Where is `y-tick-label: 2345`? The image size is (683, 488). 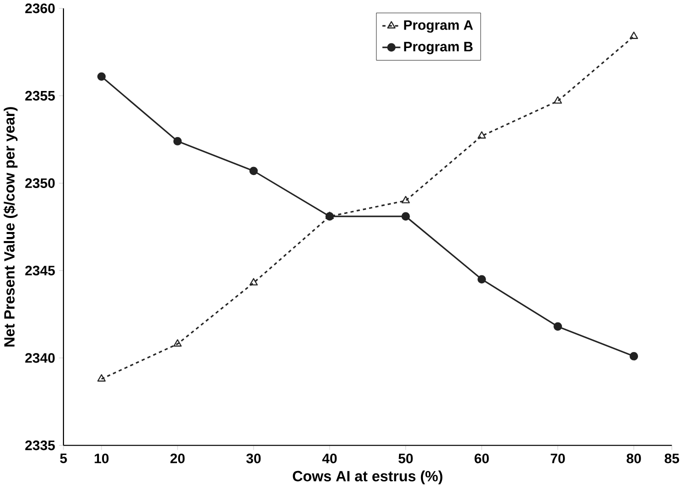
y-tick-label: 2345 is located at coordinates (40, 271).